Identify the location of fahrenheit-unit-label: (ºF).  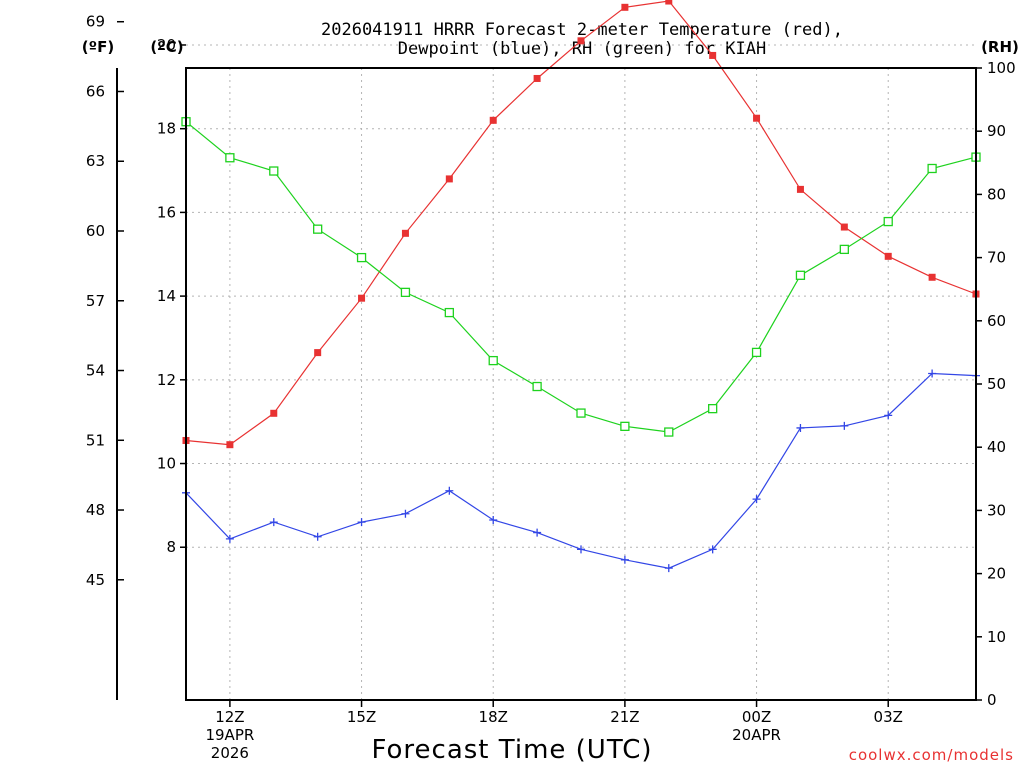
(98, 47).